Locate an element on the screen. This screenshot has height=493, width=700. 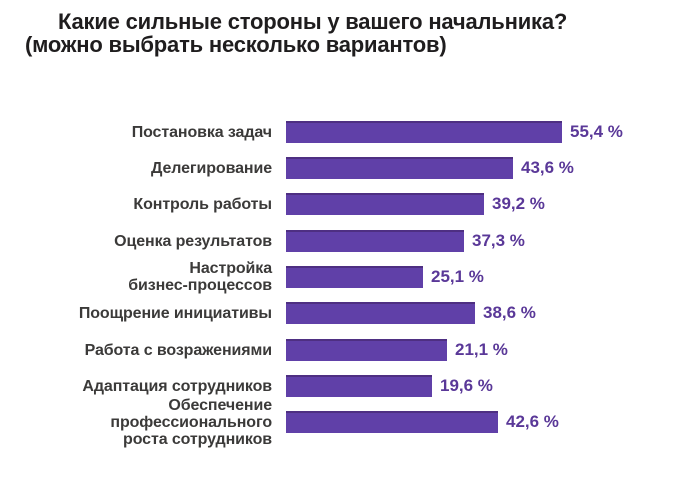
value-label: 38,6 % is located at coordinates (509, 312).